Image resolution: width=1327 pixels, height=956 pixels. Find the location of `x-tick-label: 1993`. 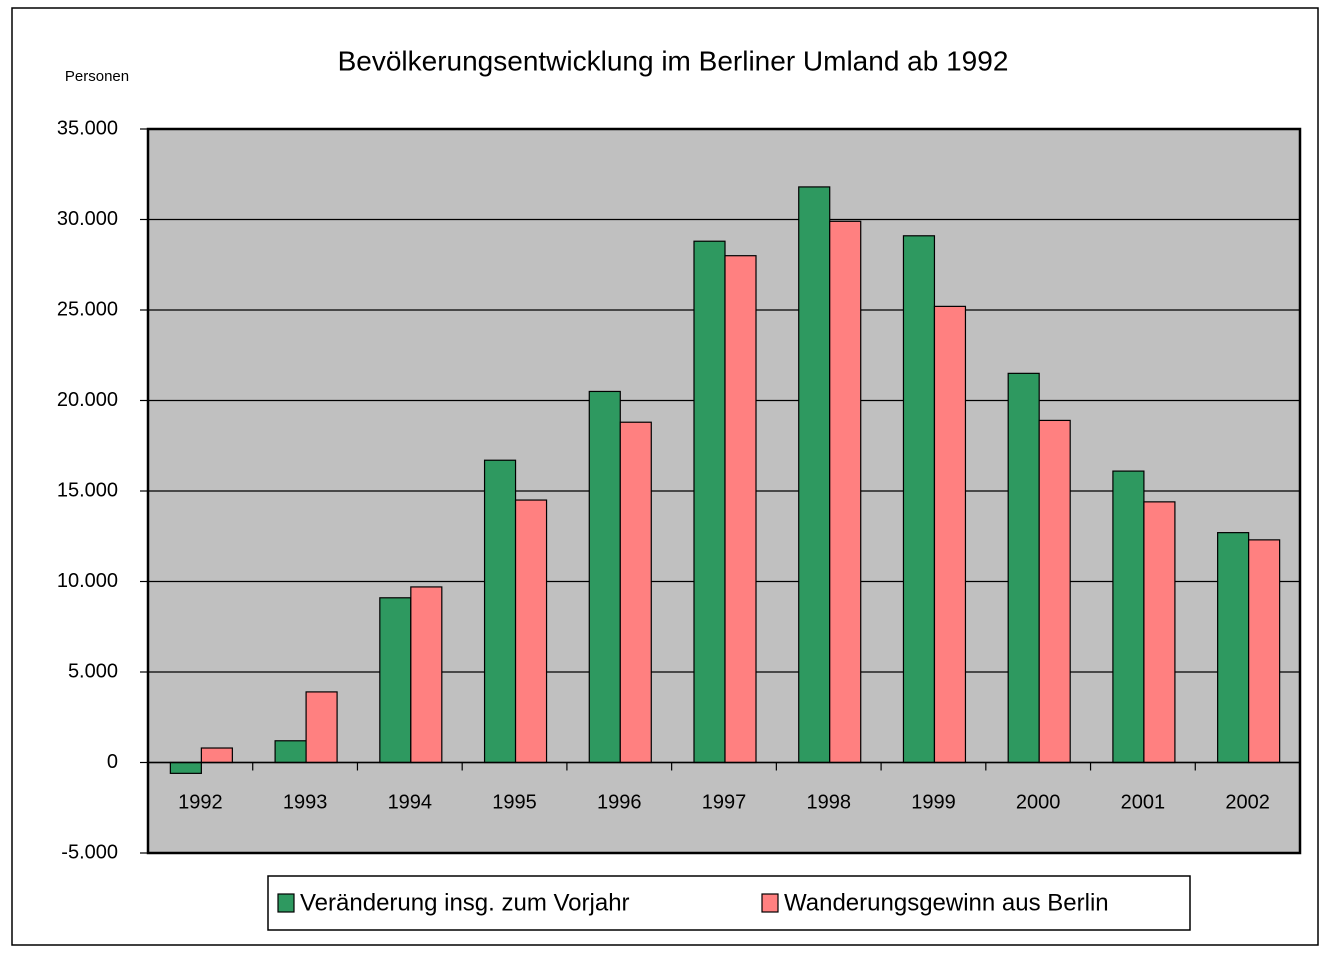

x-tick-label: 1993 is located at coordinates (305, 802).